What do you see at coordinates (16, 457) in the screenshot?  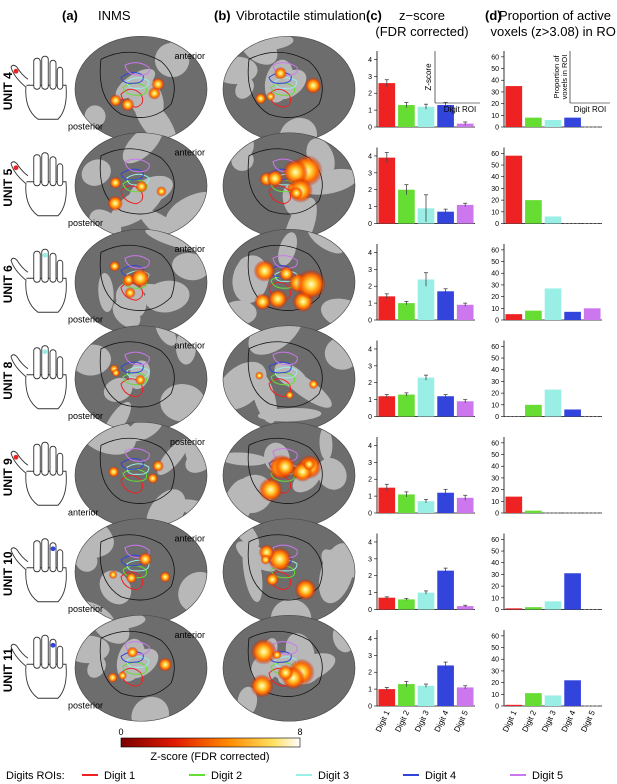 I see `stimulation-site-marker` at bounding box center [16, 457].